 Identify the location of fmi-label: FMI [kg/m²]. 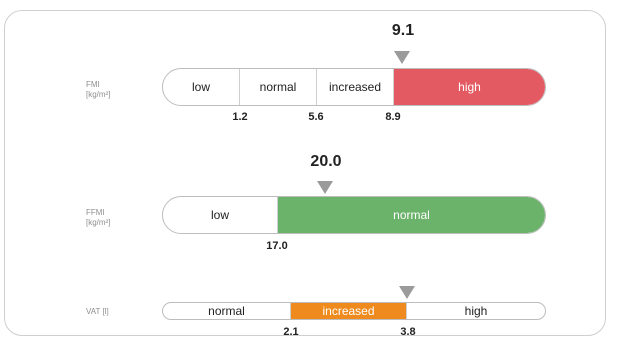
(98, 90).